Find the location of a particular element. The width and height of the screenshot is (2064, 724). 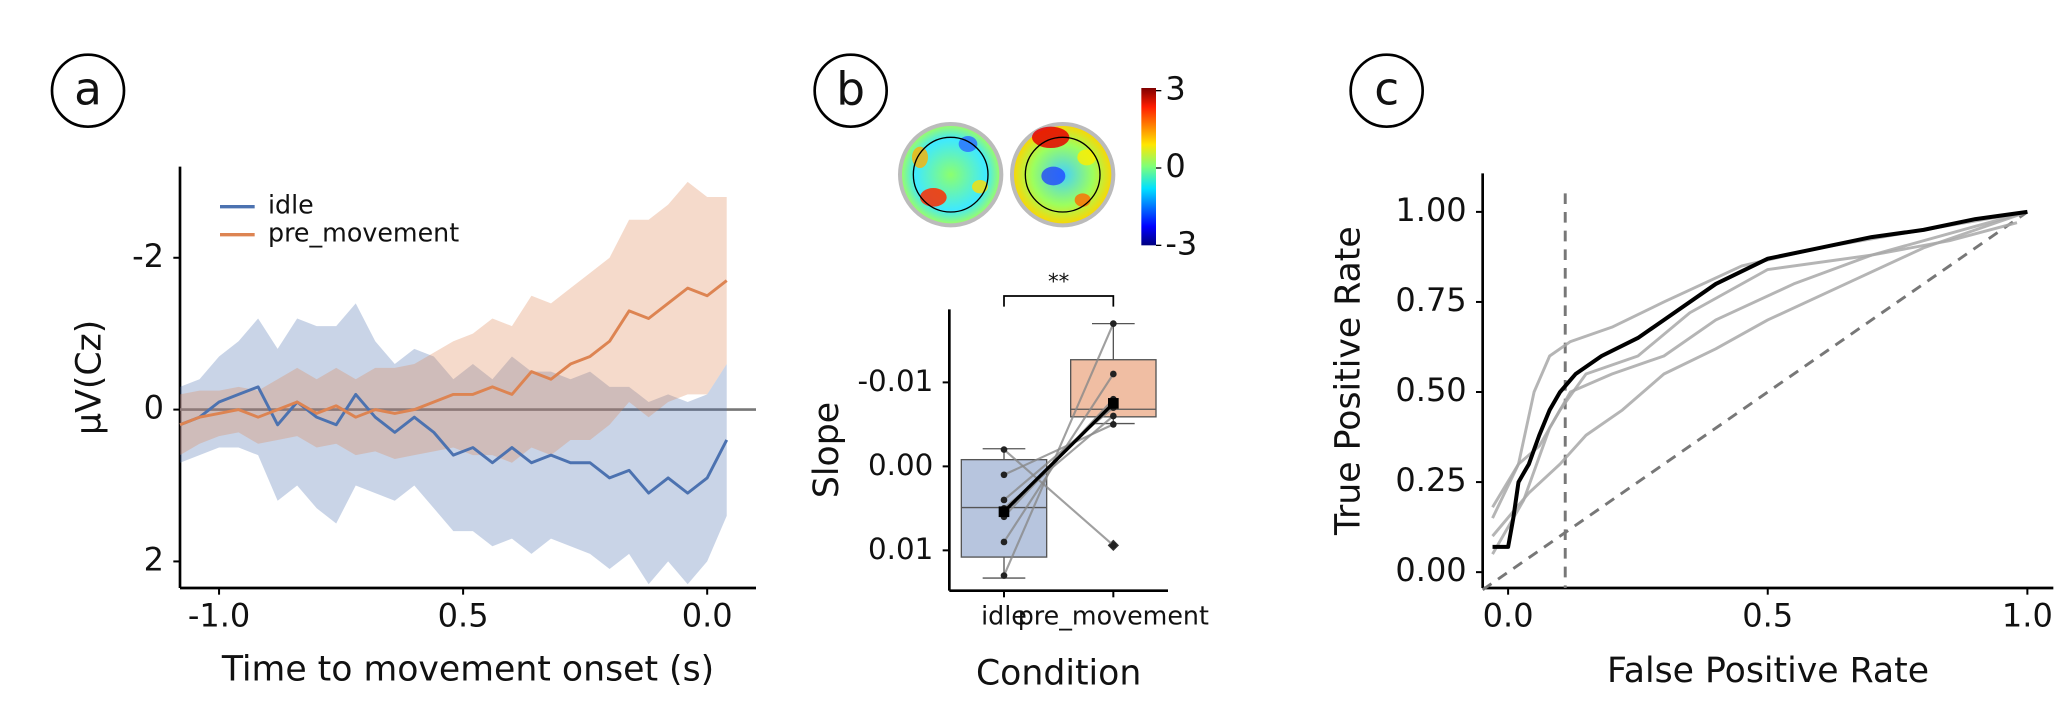

topomap-pre-movement is located at coordinates (1062, 175).